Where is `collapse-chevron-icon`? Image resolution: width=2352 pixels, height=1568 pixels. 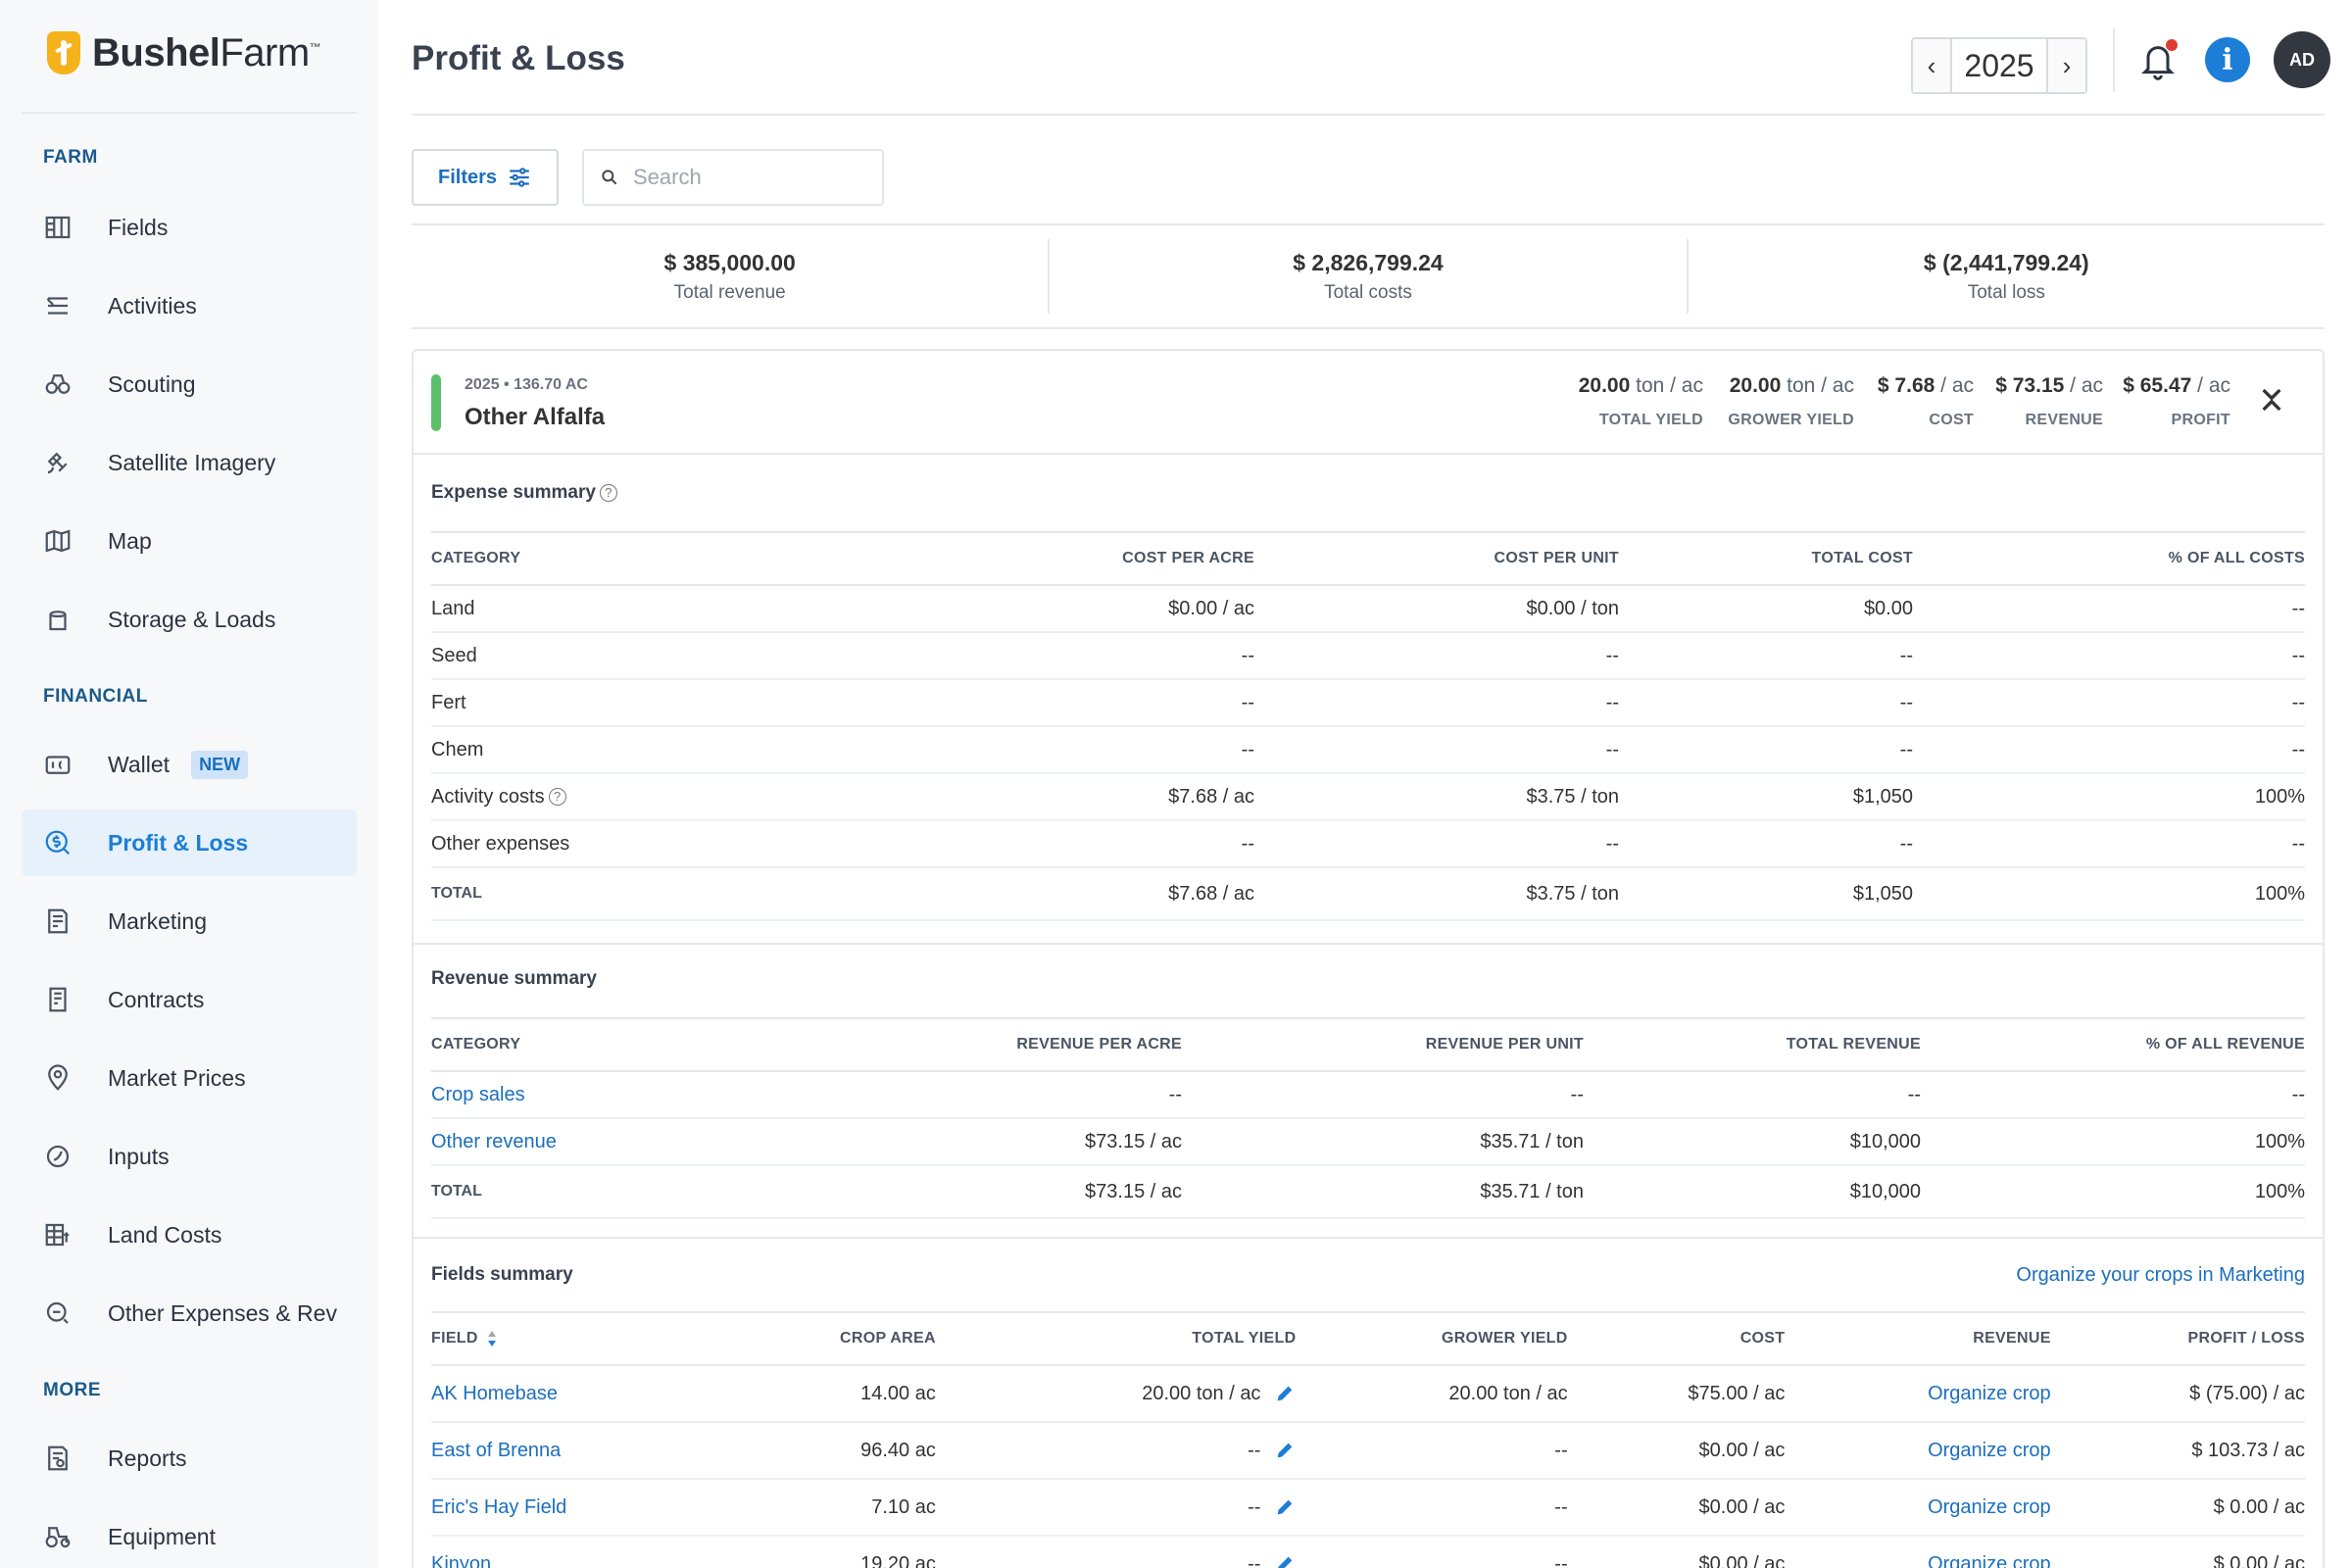
collapse-chevron-icon is located at coordinates (2271, 399).